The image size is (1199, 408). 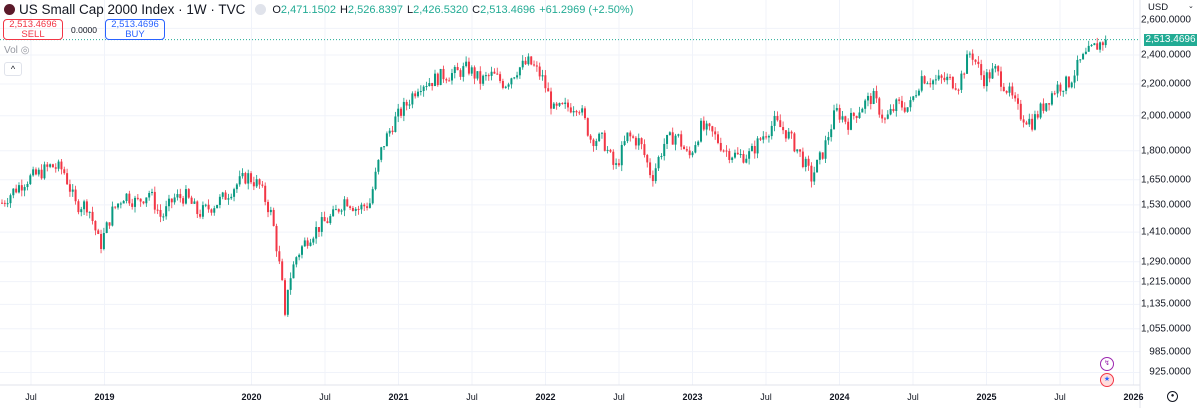 I want to click on time-tick-label: Jul, so click(x=913, y=397).